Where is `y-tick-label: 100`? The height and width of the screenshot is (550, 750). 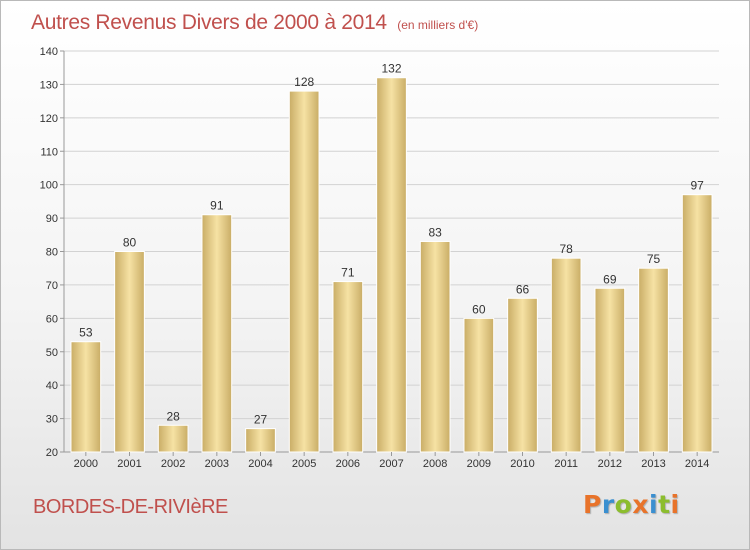 y-tick-label: 100 is located at coordinates (49, 186).